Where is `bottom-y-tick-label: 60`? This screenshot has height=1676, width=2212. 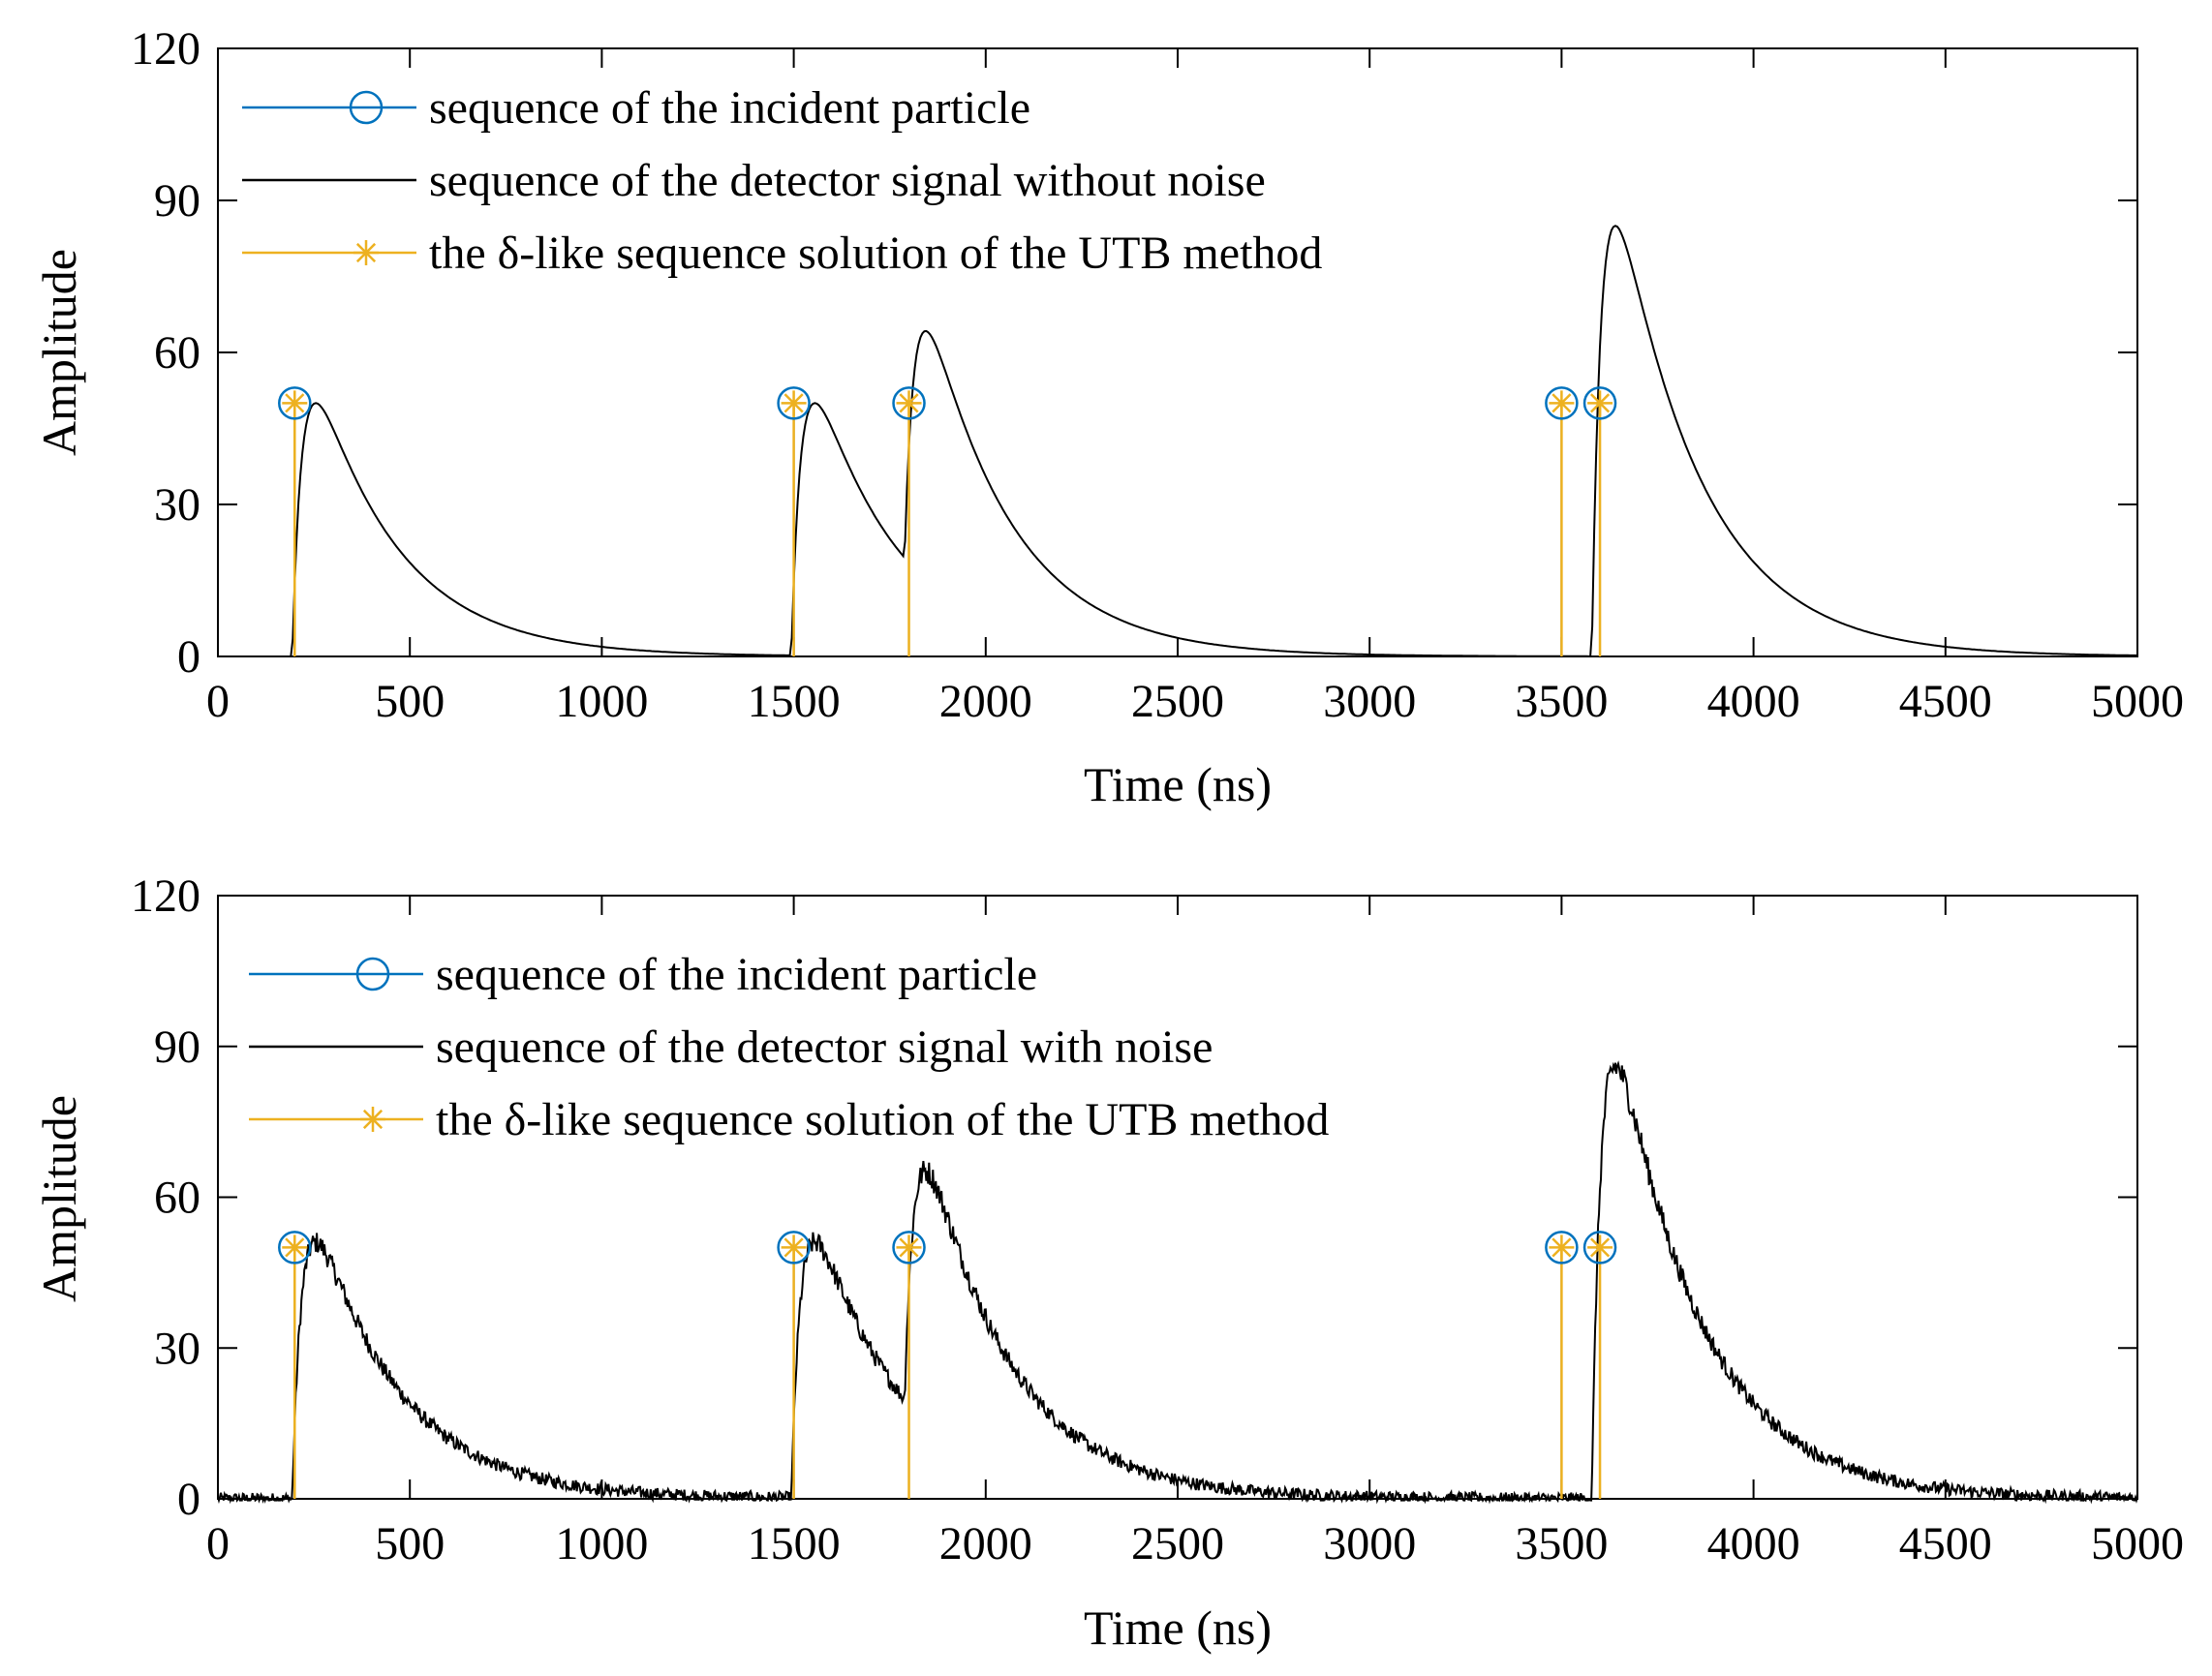 bottom-y-tick-label: 60 is located at coordinates (177, 1198).